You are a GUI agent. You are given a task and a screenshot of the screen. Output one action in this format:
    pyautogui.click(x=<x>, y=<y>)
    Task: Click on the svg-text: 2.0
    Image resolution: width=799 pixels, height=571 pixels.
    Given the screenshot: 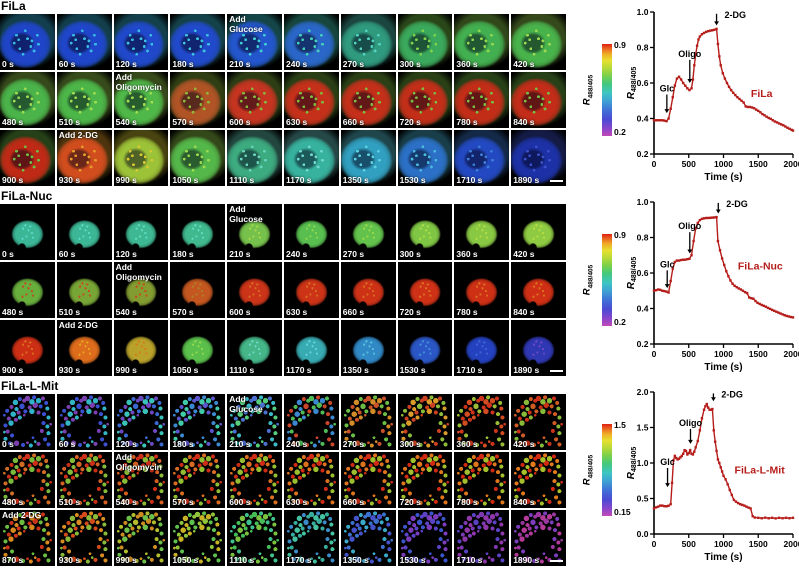 What is the action you would take?
    pyautogui.click(x=643, y=392)
    